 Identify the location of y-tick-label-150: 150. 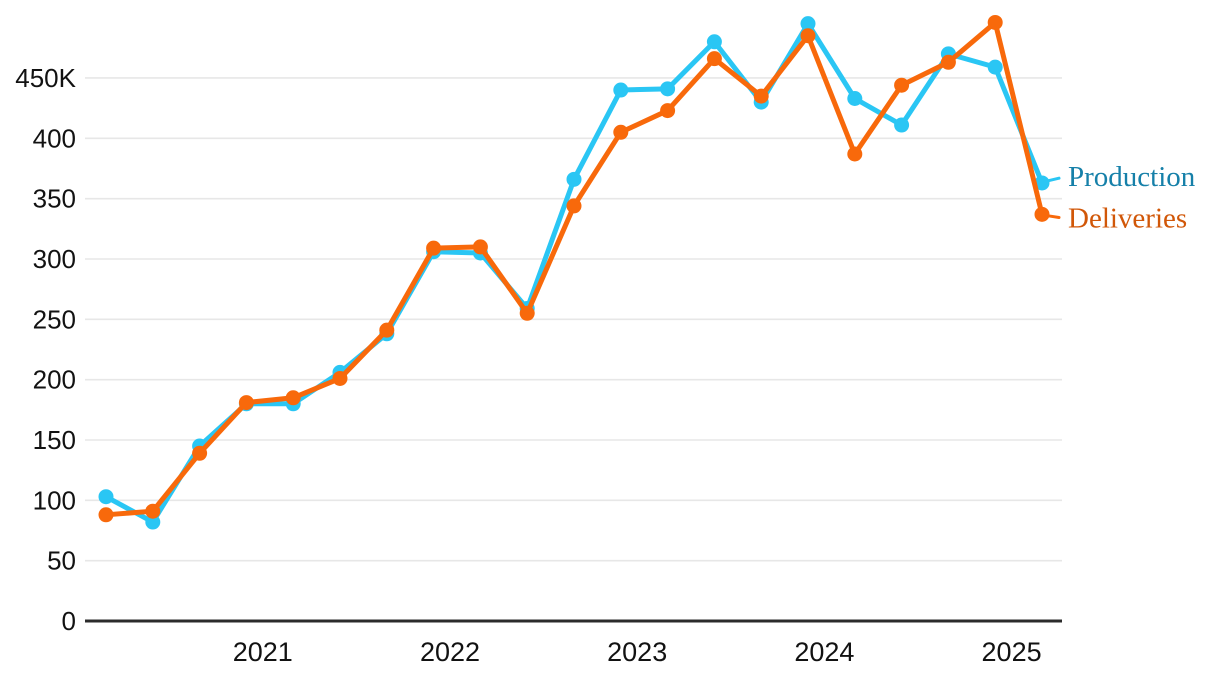
(54, 440).